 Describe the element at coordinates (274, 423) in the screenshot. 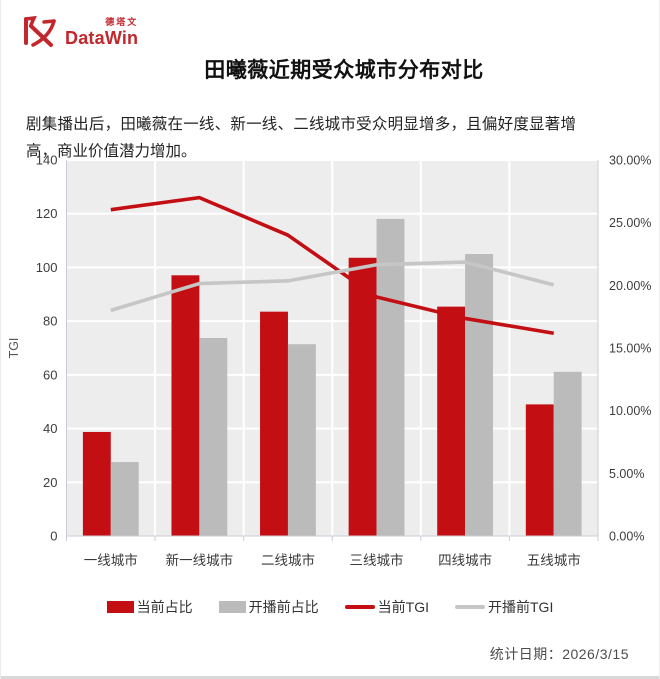

I see `bar-当前占比-二线城市` at that location.